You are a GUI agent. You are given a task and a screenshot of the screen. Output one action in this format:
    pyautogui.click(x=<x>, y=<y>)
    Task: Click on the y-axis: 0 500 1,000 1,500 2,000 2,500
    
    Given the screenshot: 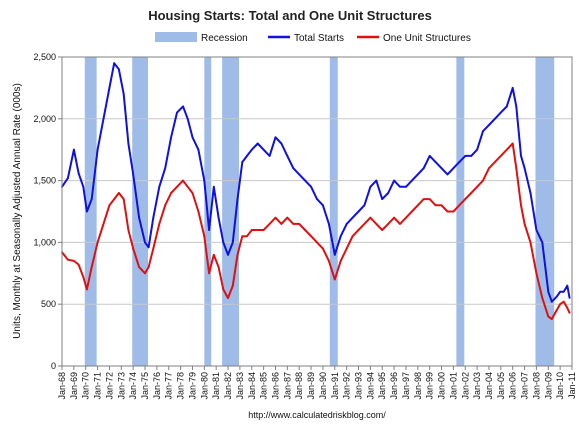 What is the action you would take?
    pyautogui.click(x=47, y=211)
    